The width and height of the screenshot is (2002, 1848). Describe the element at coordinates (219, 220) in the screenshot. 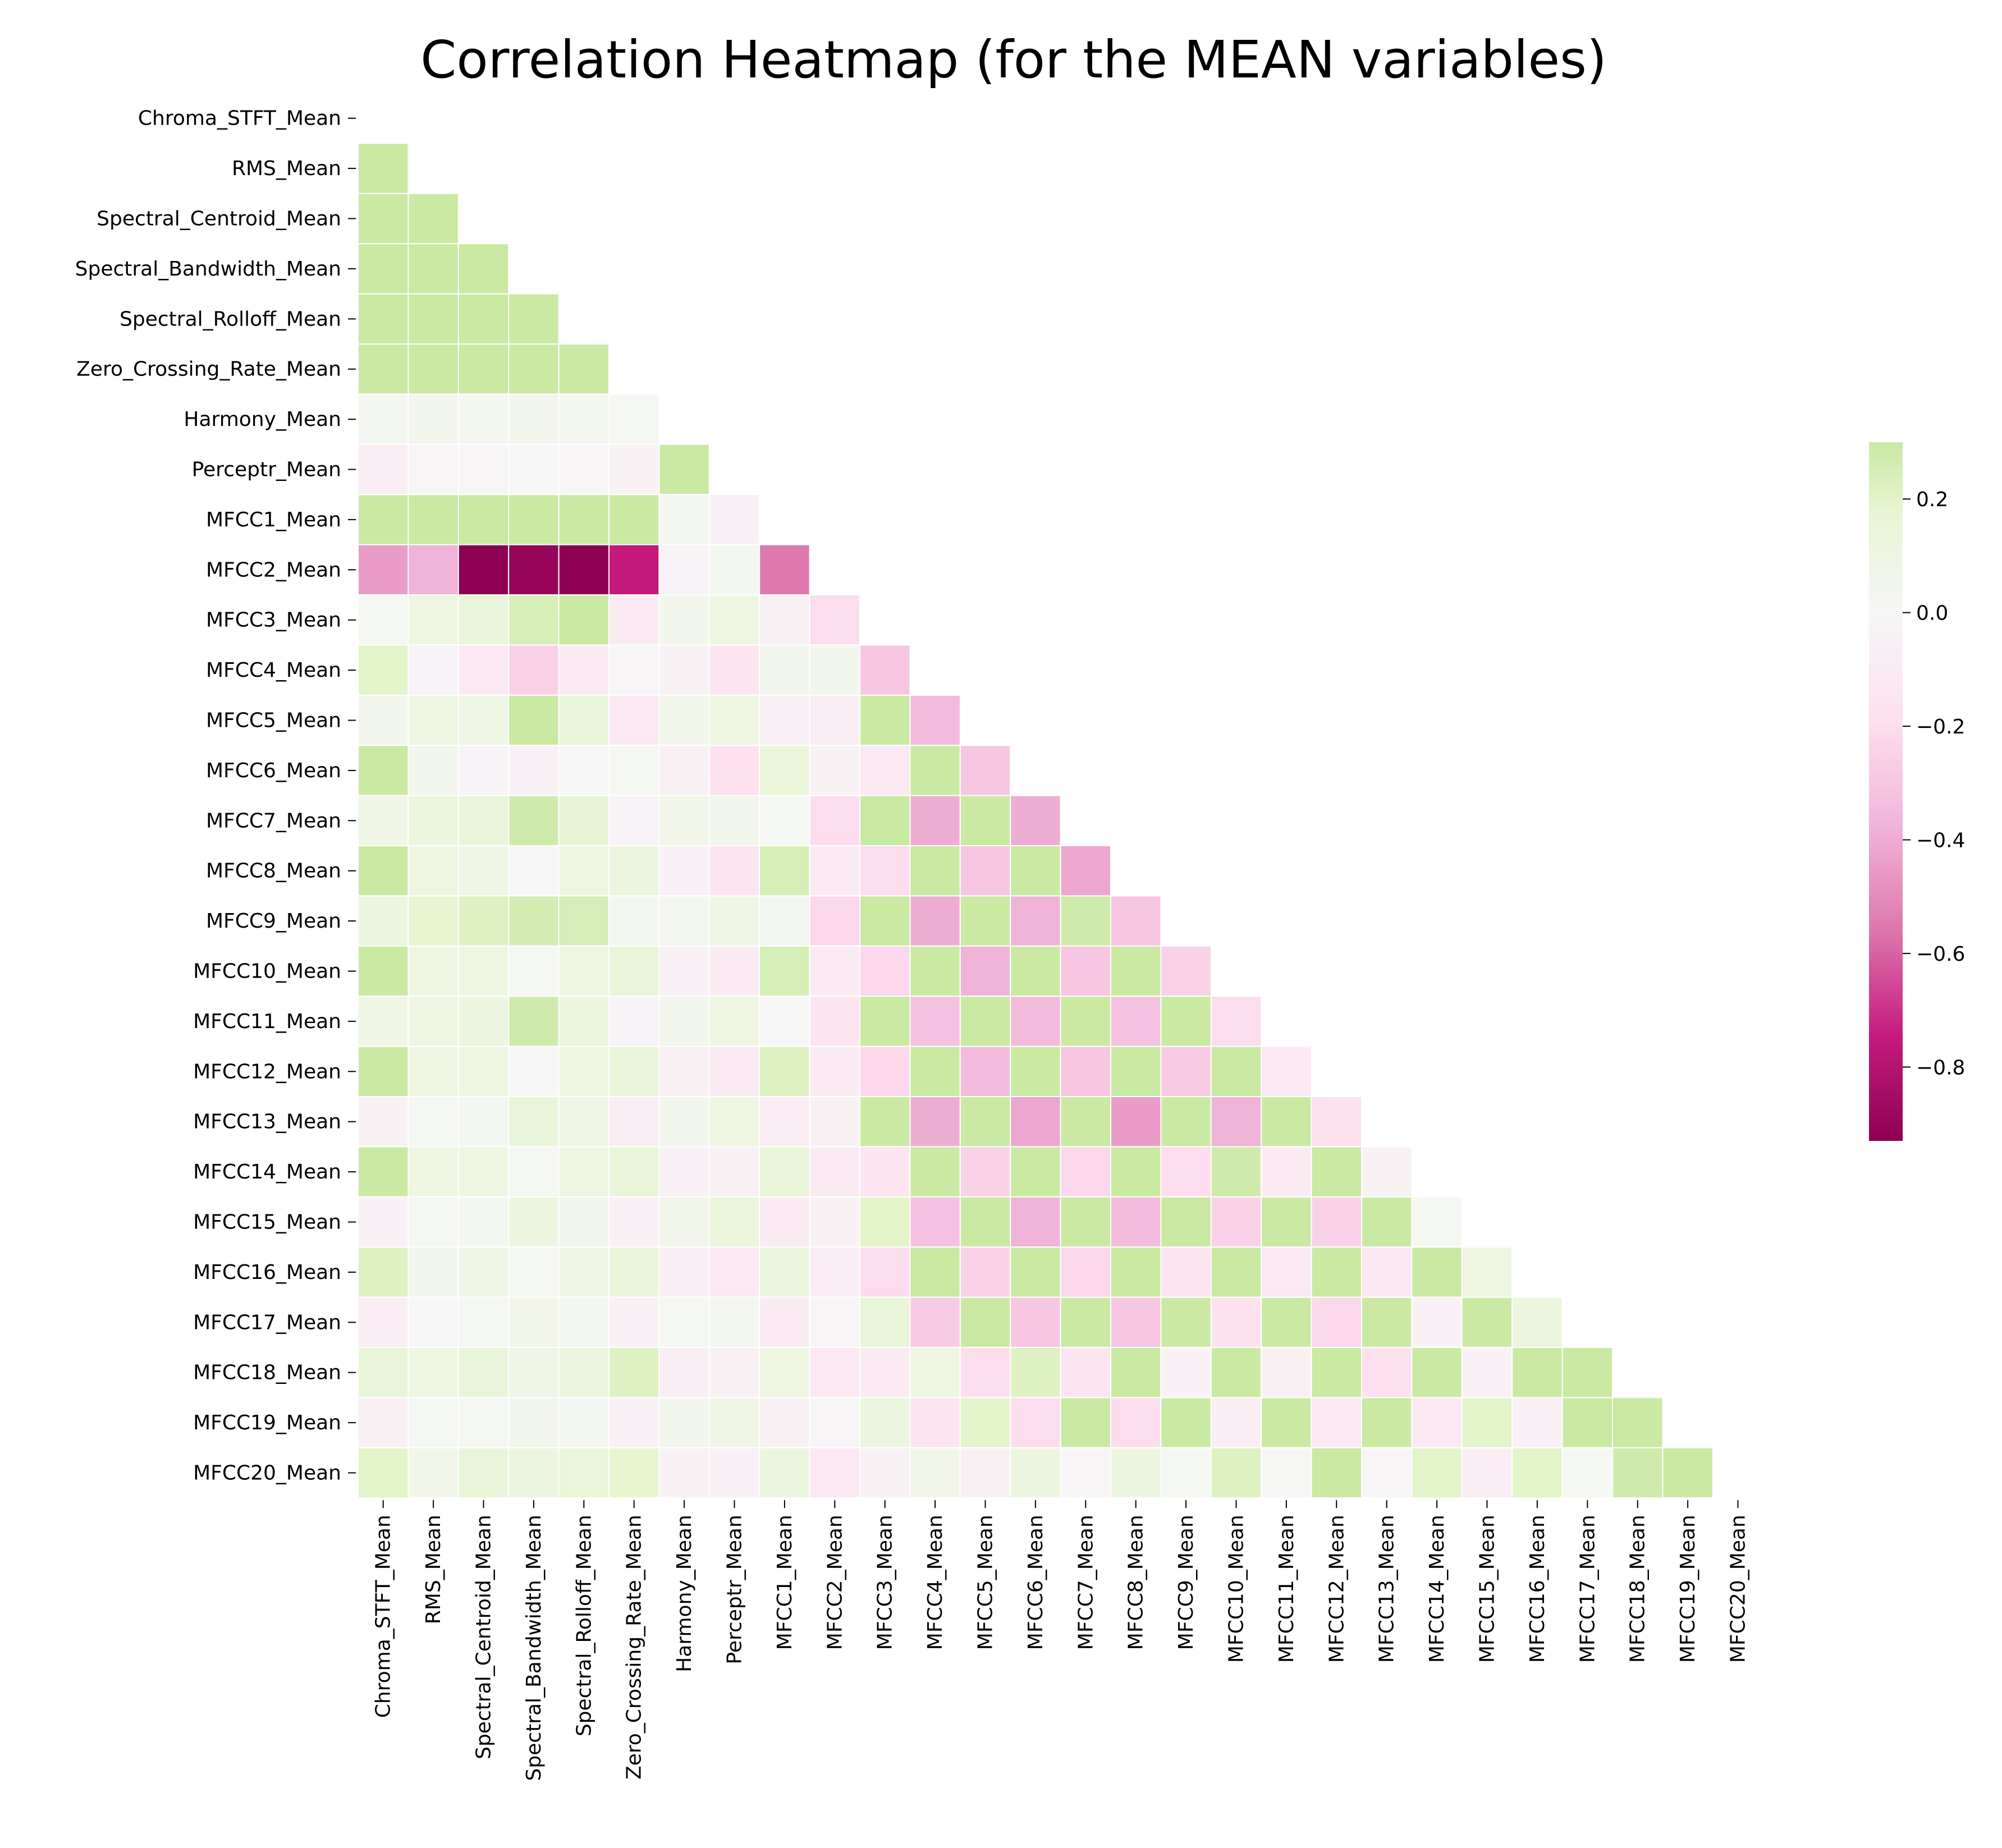

I see `y-tick-label: Spectral_Centroid_Mean` at that location.